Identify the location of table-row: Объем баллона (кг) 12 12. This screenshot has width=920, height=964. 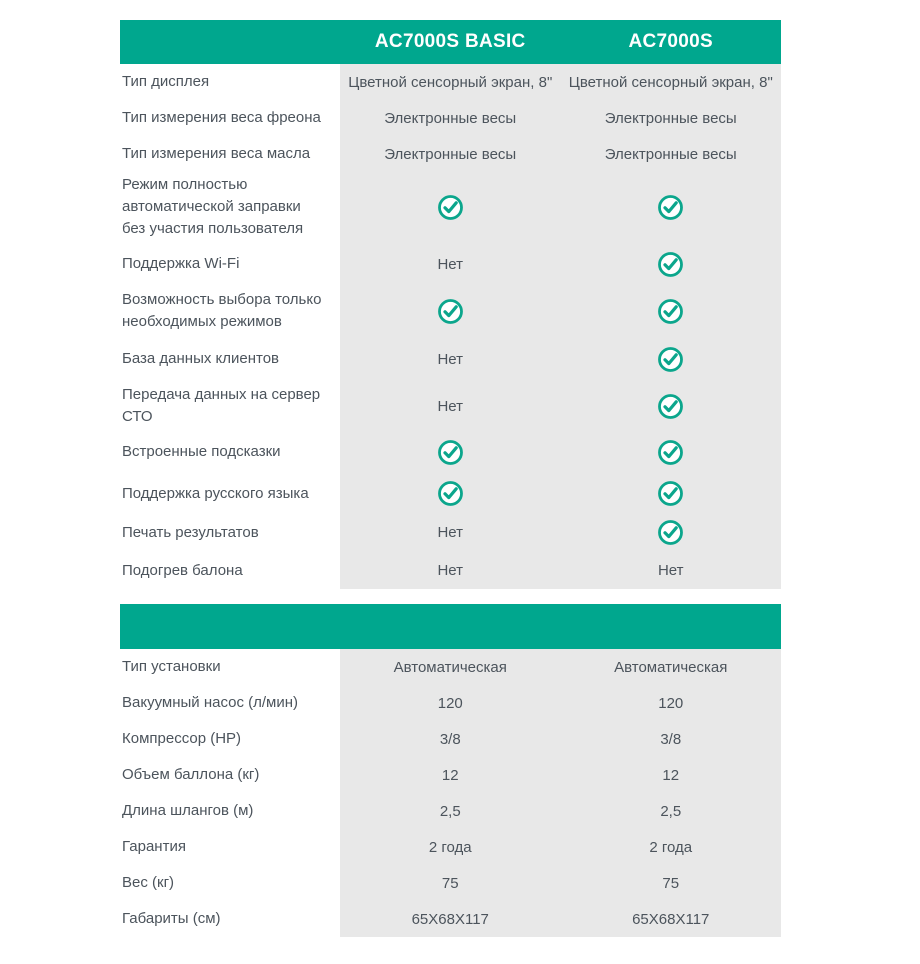
(450, 775).